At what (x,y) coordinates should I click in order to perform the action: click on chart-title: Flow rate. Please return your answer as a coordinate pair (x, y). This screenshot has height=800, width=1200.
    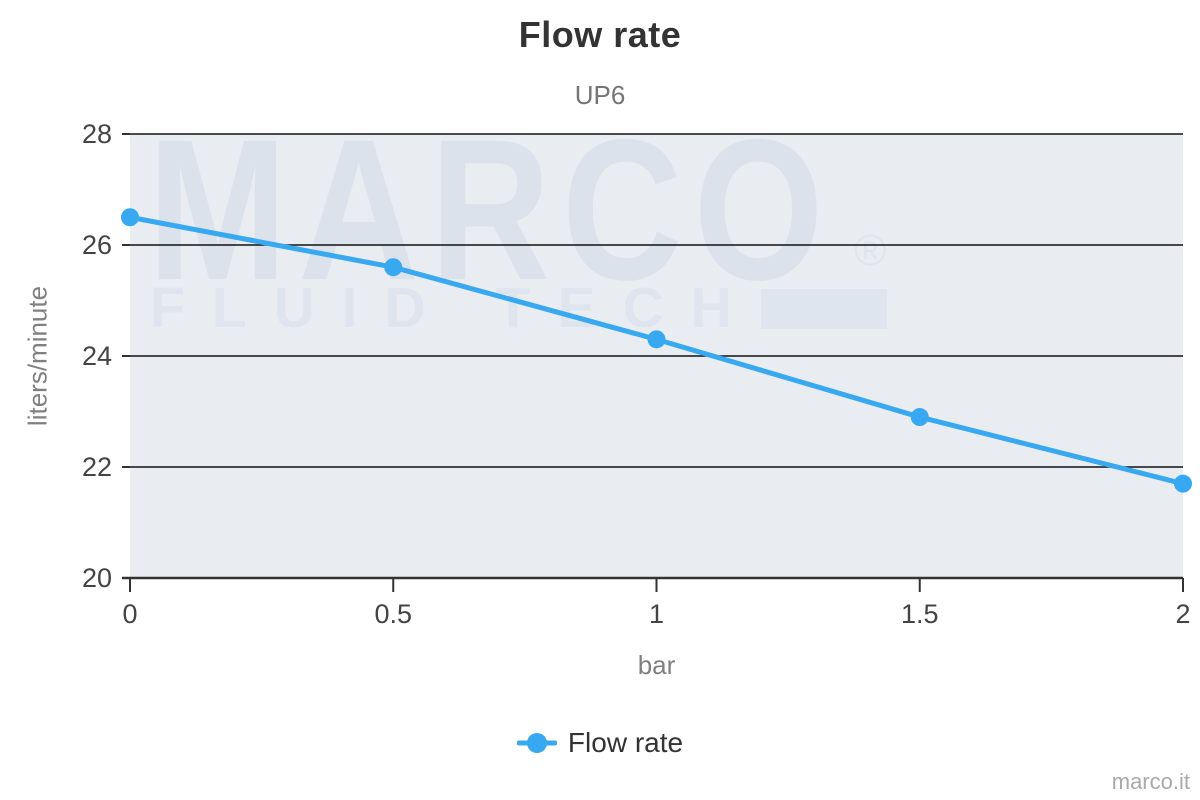
    Looking at the image, I should click on (600, 34).